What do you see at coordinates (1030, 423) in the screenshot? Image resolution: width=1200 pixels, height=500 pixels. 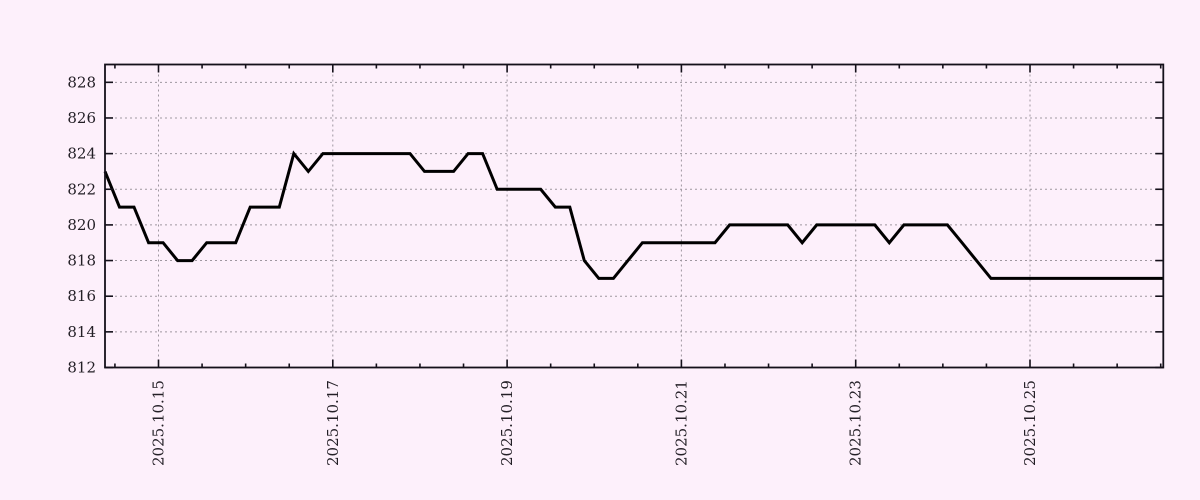 I see `x-tick-label: 2025.10.25` at bounding box center [1030, 423].